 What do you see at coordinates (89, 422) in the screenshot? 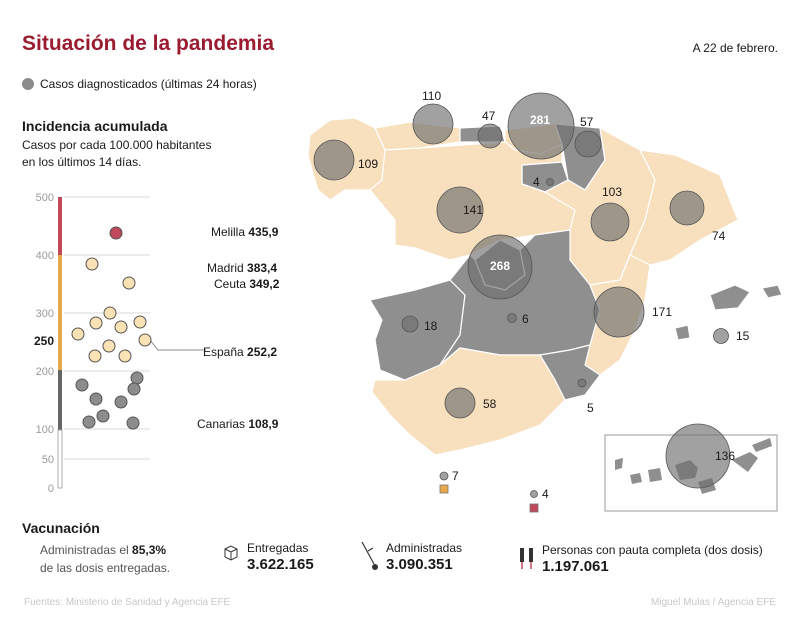
I see `dot-canarias` at bounding box center [89, 422].